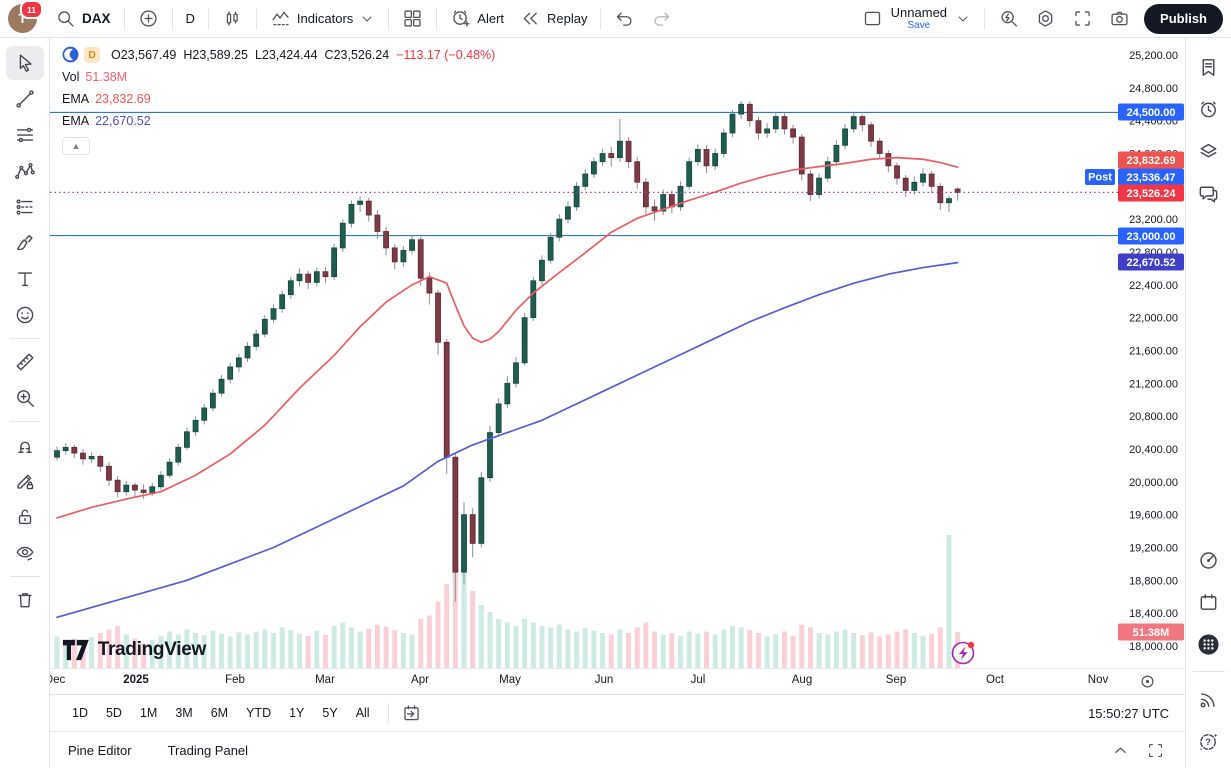 This screenshot has width=1231, height=768. What do you see at coordinates (624, 19) in the screenshot?
I see `undo-button` at bounding box center [624, 19].